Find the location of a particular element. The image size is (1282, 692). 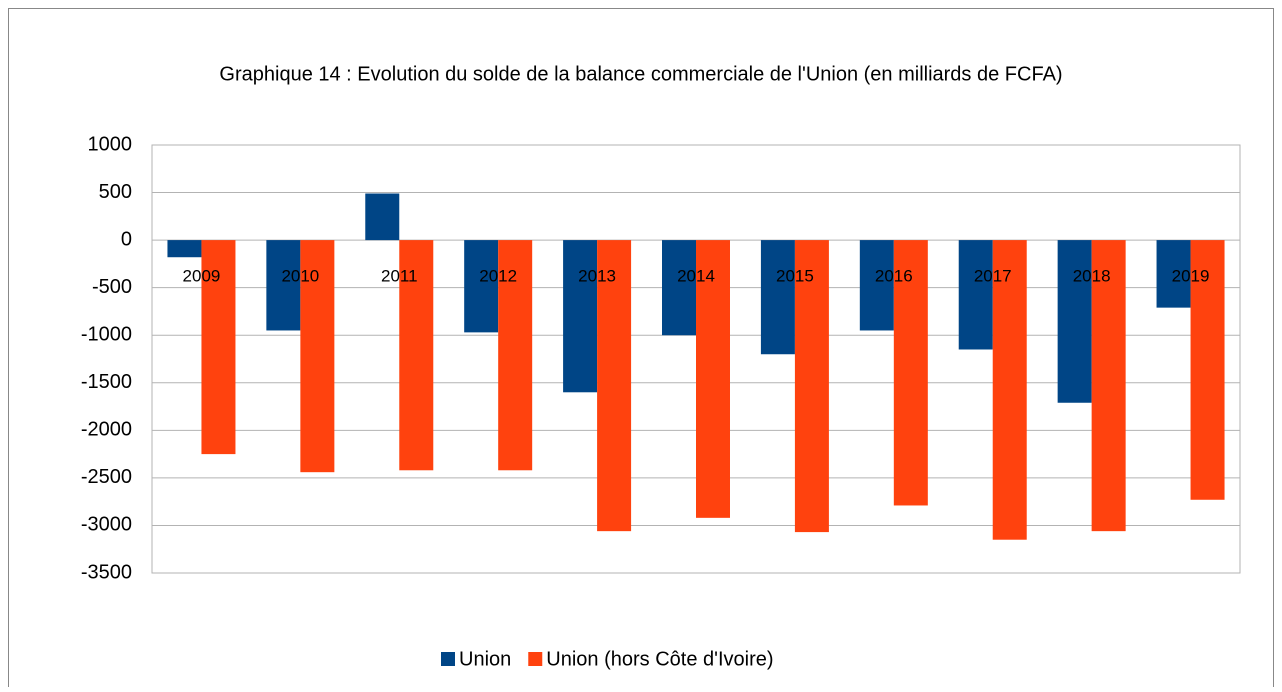

x-tick-label: 2009 is located at coordinates (202, 276).